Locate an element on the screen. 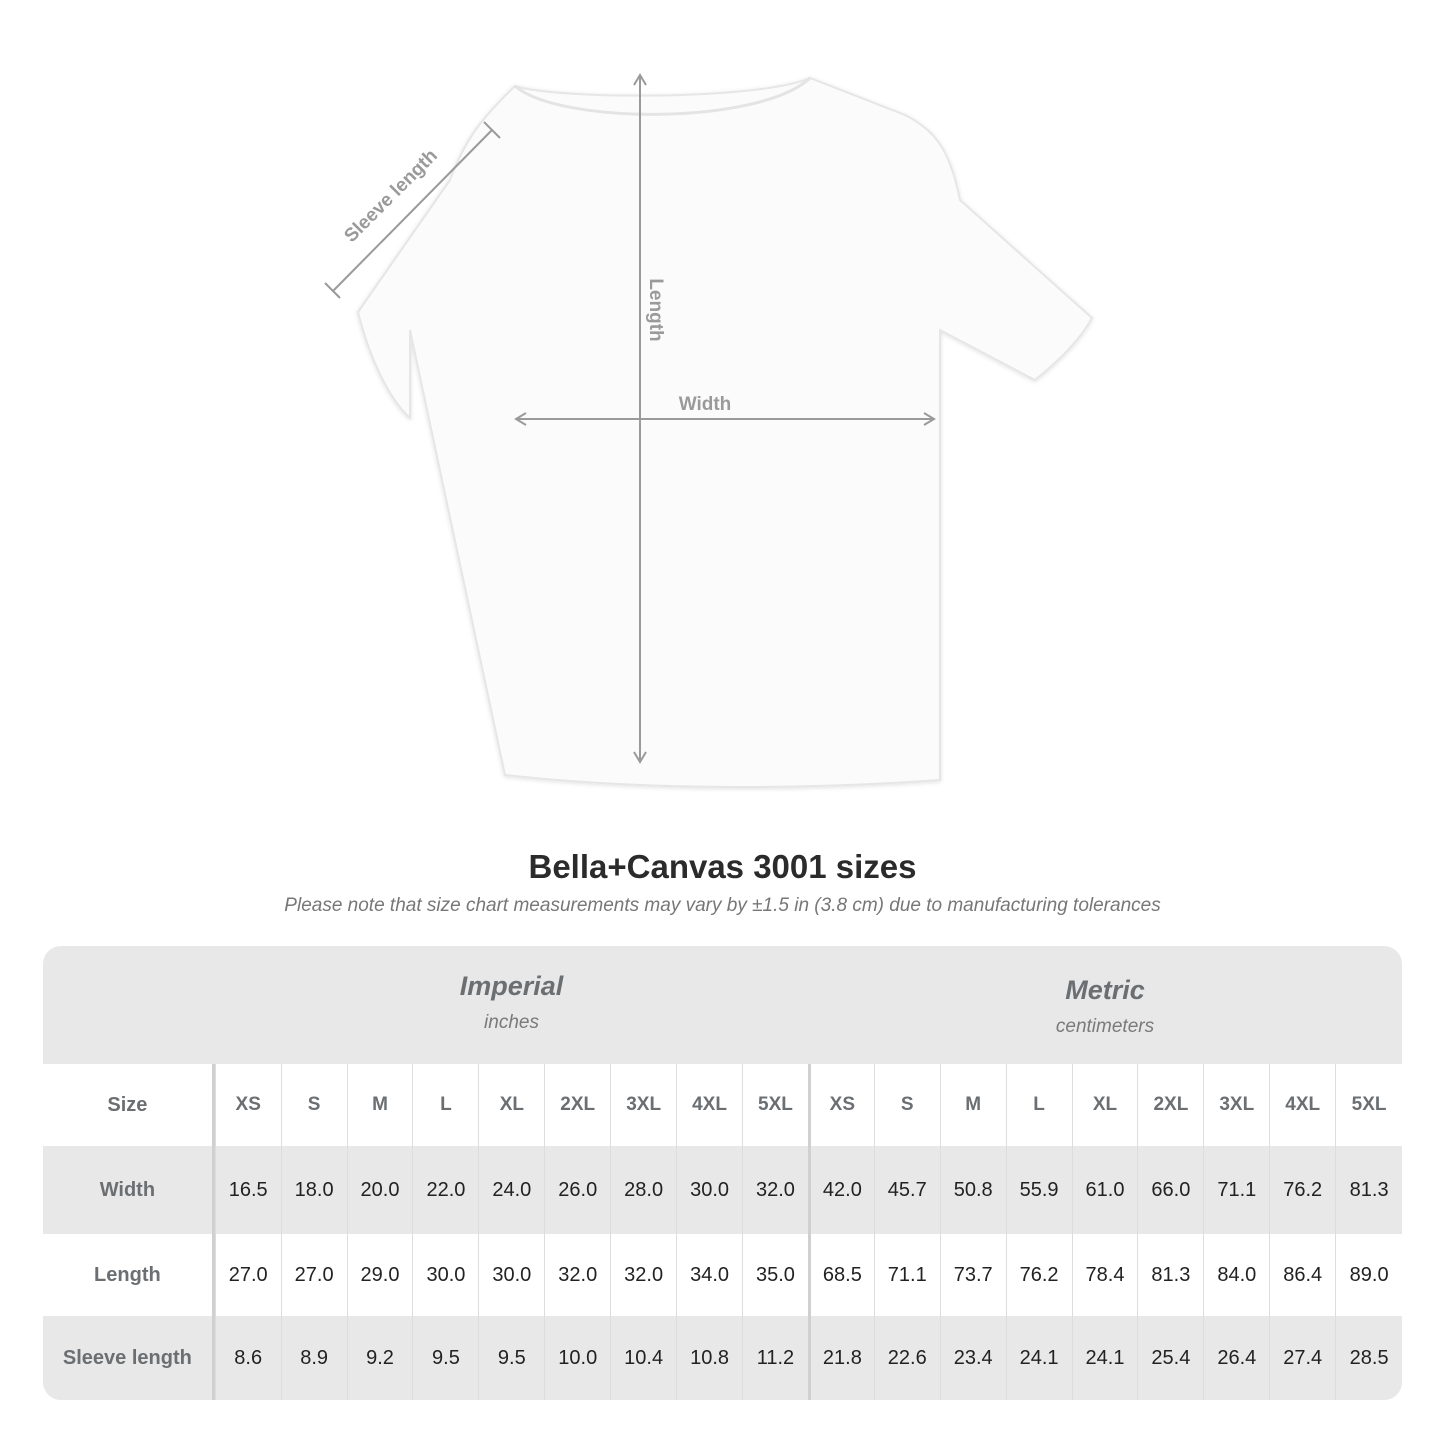 This screenshot has width=1445, height=1445. metric-value: 66.0 is located at coordinates (1170, 1190).